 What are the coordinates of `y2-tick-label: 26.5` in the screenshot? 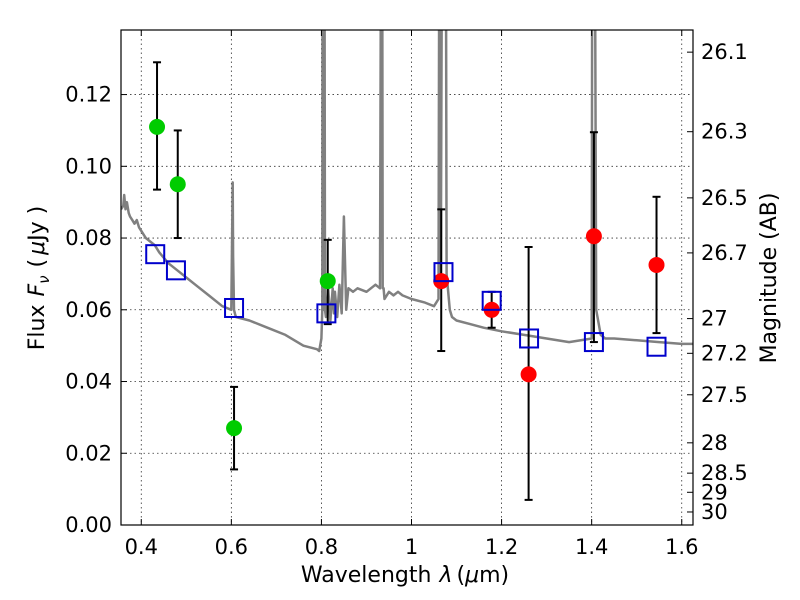 It's located at (724, 198).